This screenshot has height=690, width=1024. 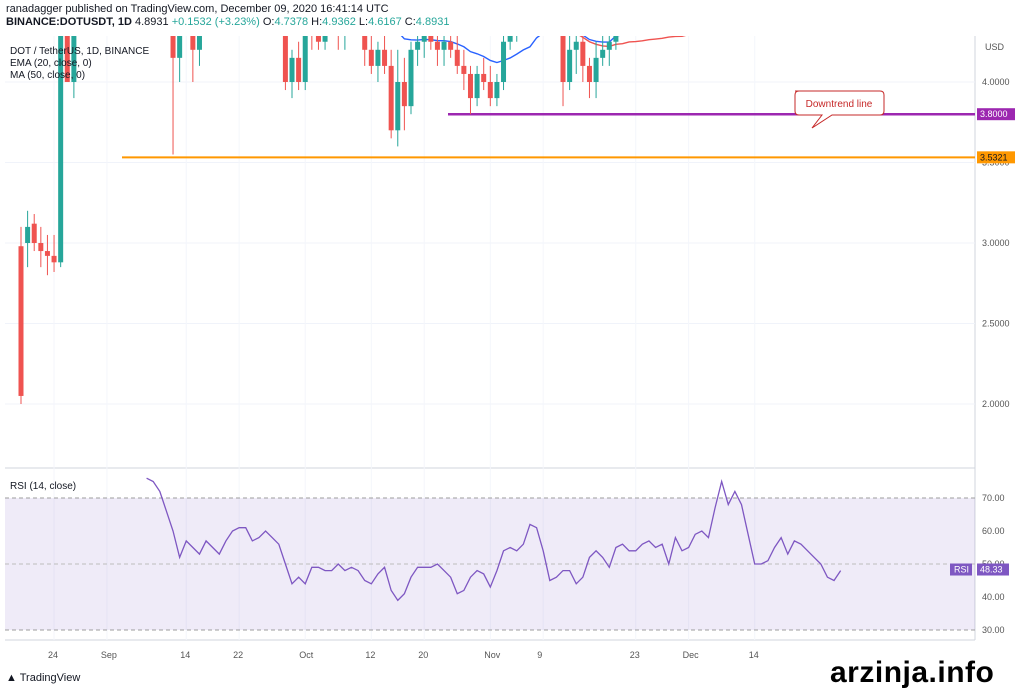 What do you see at coordinates (238, 655) in the screenshot?
I see `time-tick-label: 22` at bounding box center [238, 655].